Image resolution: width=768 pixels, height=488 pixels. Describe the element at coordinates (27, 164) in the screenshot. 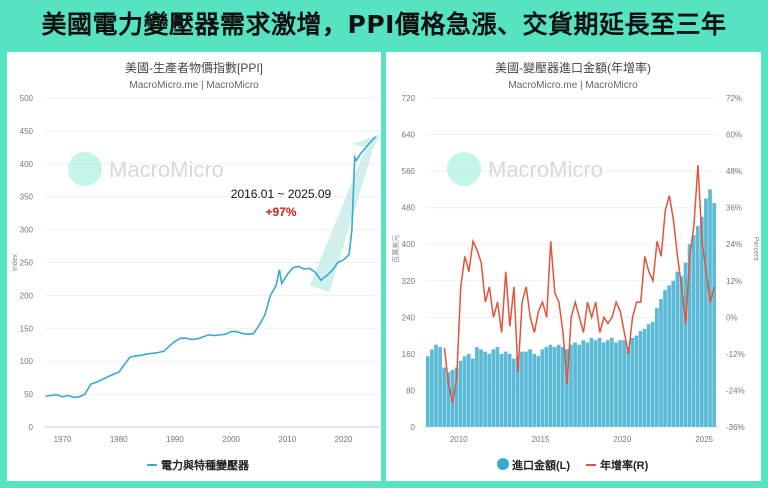

I see `y-tick-label: 400` at that location.